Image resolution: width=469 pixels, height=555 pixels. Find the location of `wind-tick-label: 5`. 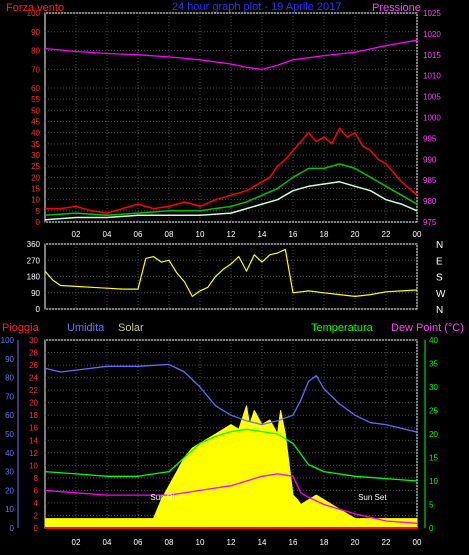

wind-tick-label: 5 is located at coordinates (38, 211).